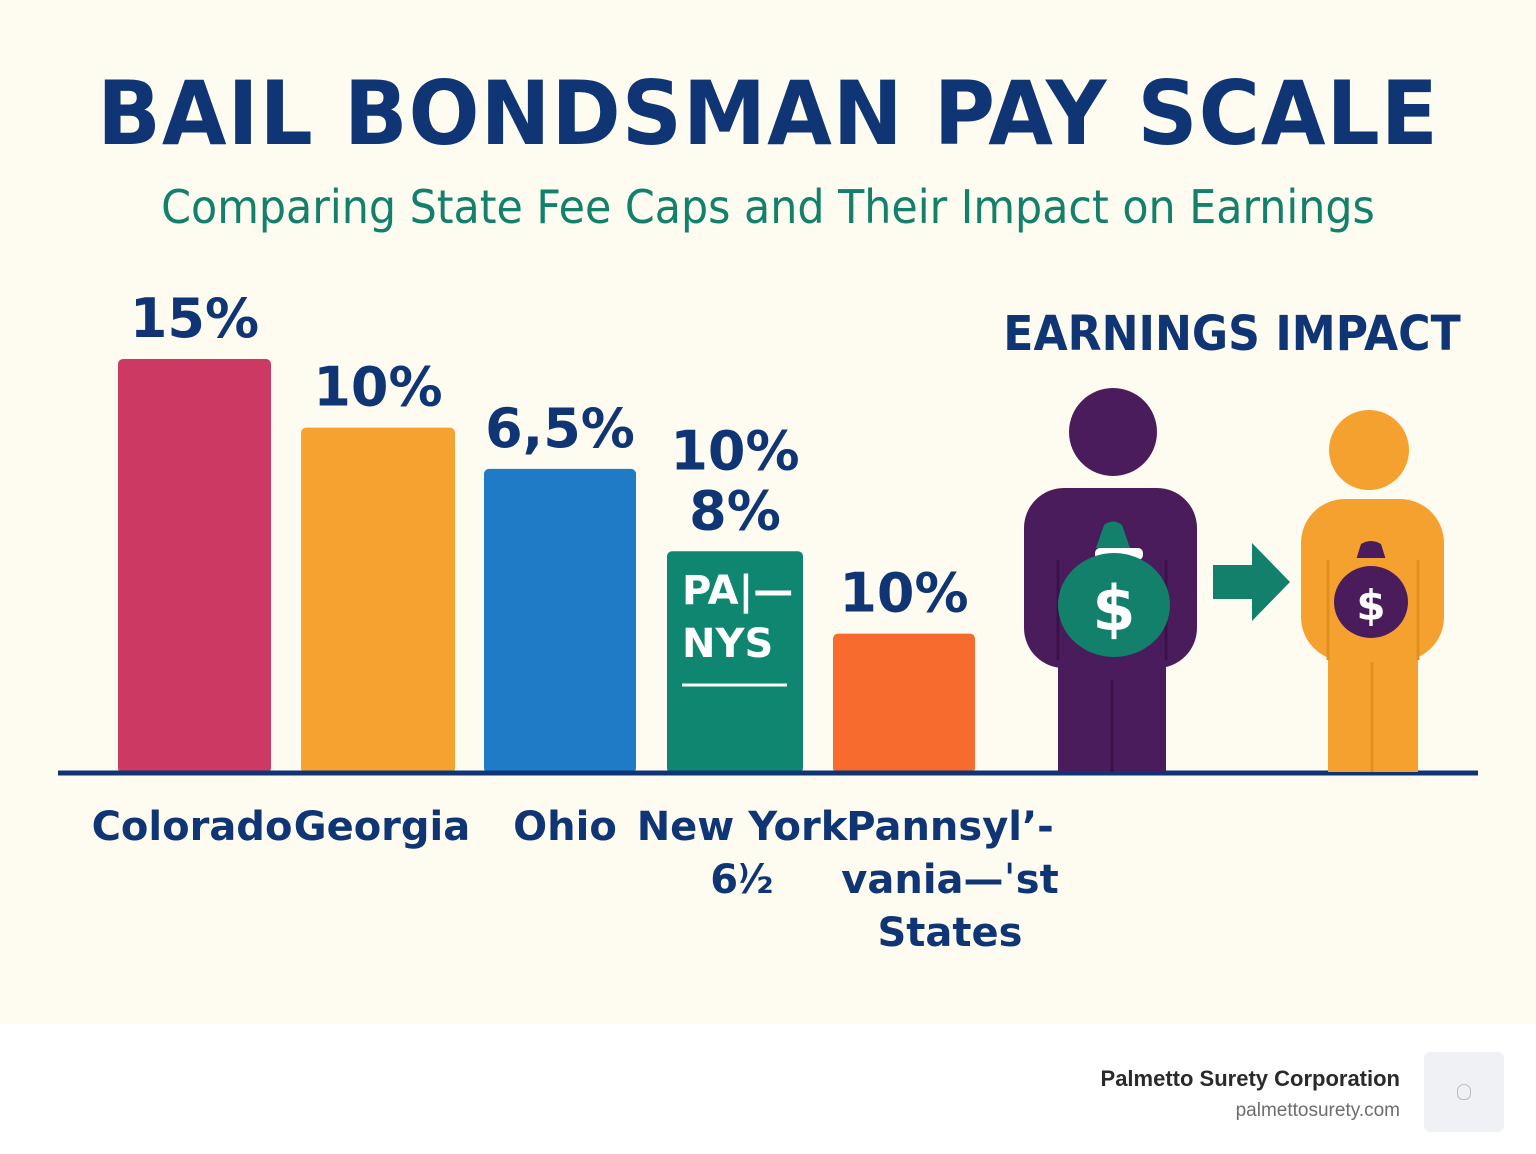 This screenshot has height=1154, width=1536. I want to click on company-name: Palmetto Surety Corporation, so click(1250, 1078).